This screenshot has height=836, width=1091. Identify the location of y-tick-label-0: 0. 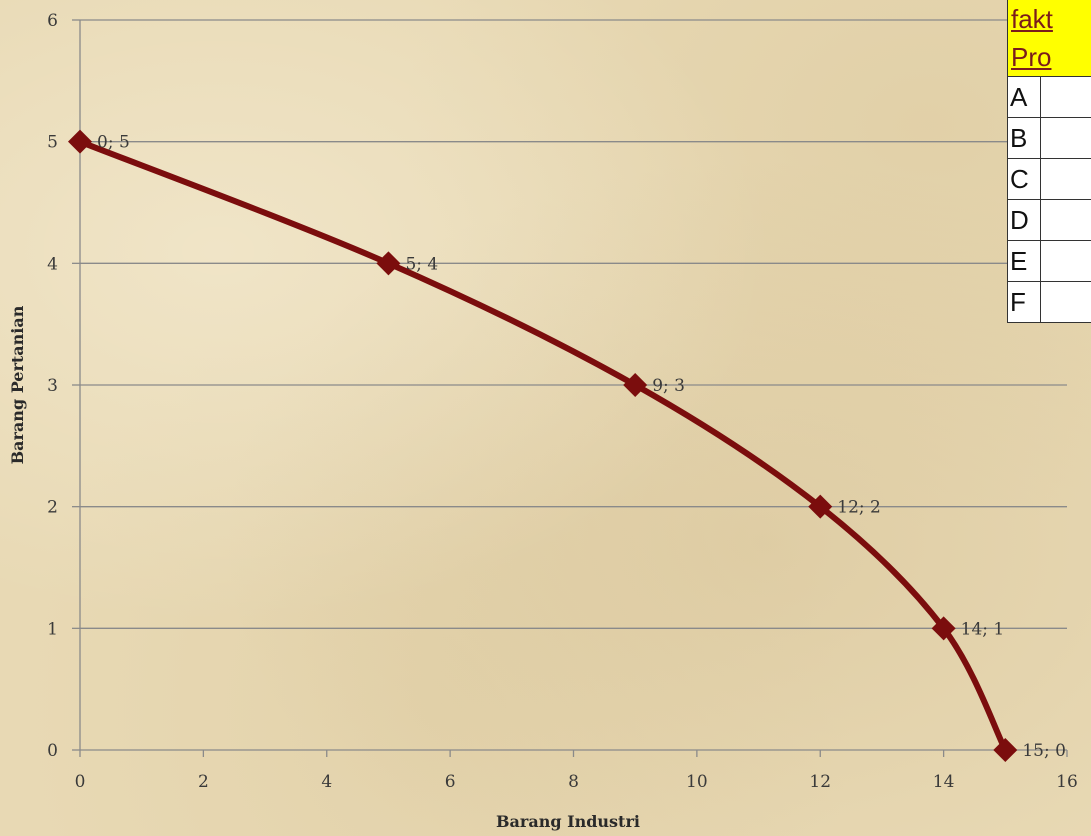
(52, 751).